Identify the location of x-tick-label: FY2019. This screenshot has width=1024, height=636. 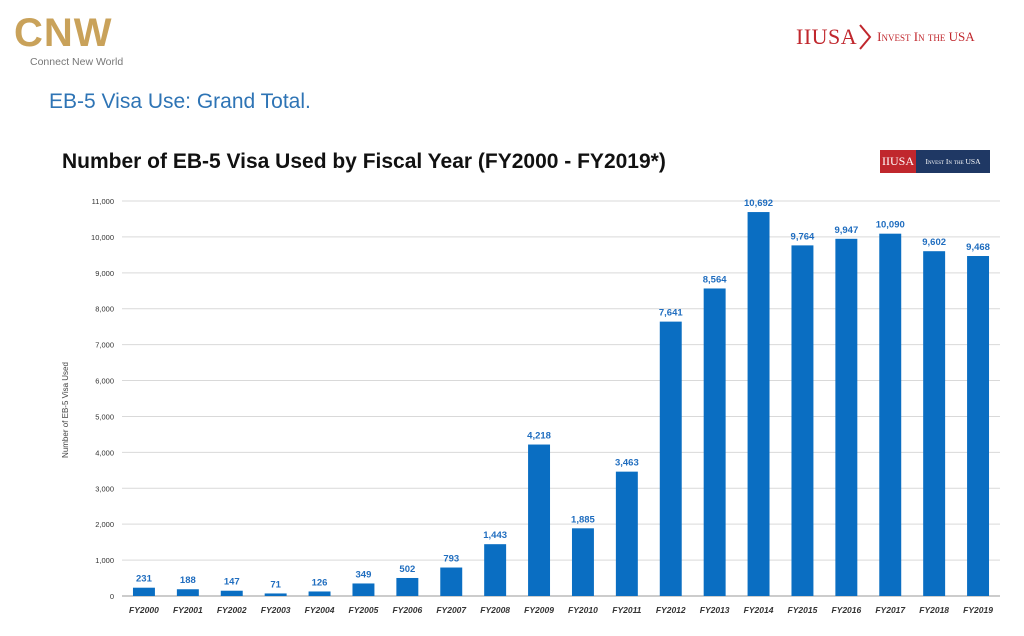
(978, 610).